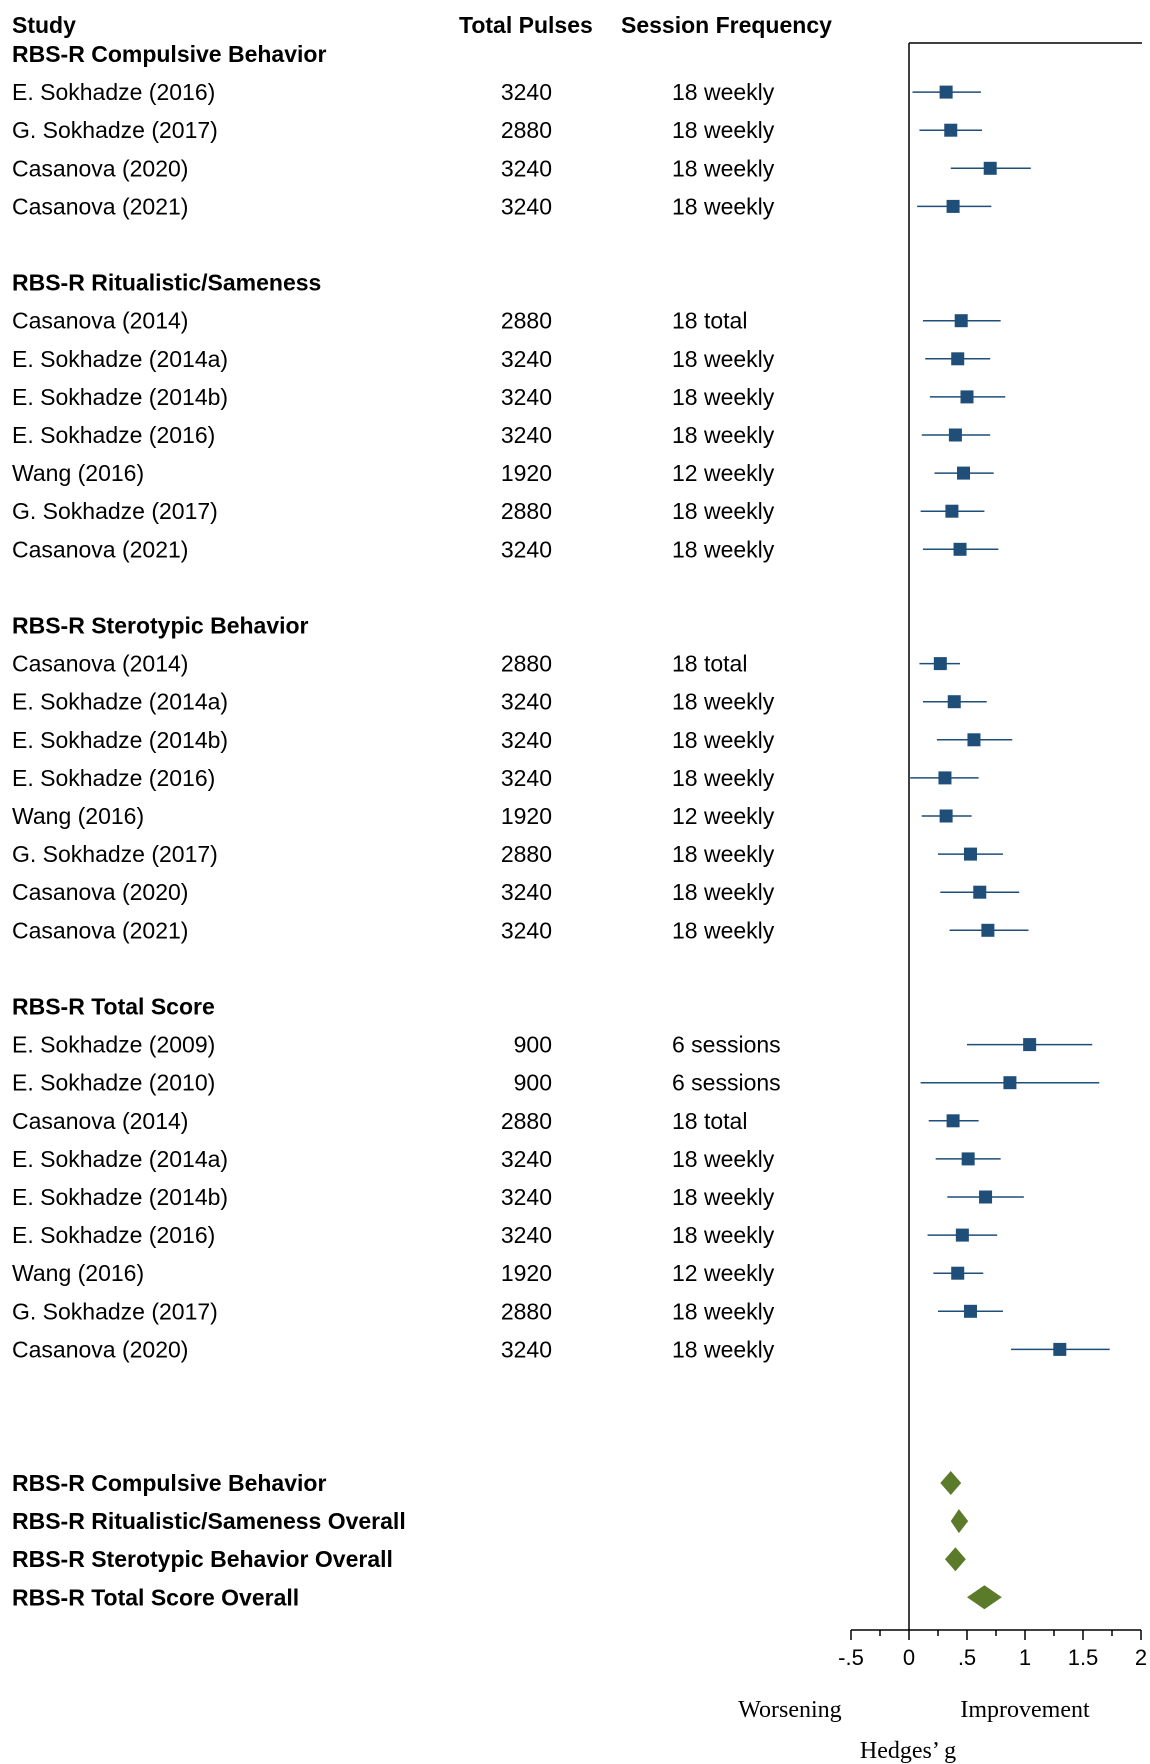  What do you see at coordinates (113, 1083) in the screenshot?
I see `study-name: E. Sokhadze (2010)` at bounding box center [113, 1083].